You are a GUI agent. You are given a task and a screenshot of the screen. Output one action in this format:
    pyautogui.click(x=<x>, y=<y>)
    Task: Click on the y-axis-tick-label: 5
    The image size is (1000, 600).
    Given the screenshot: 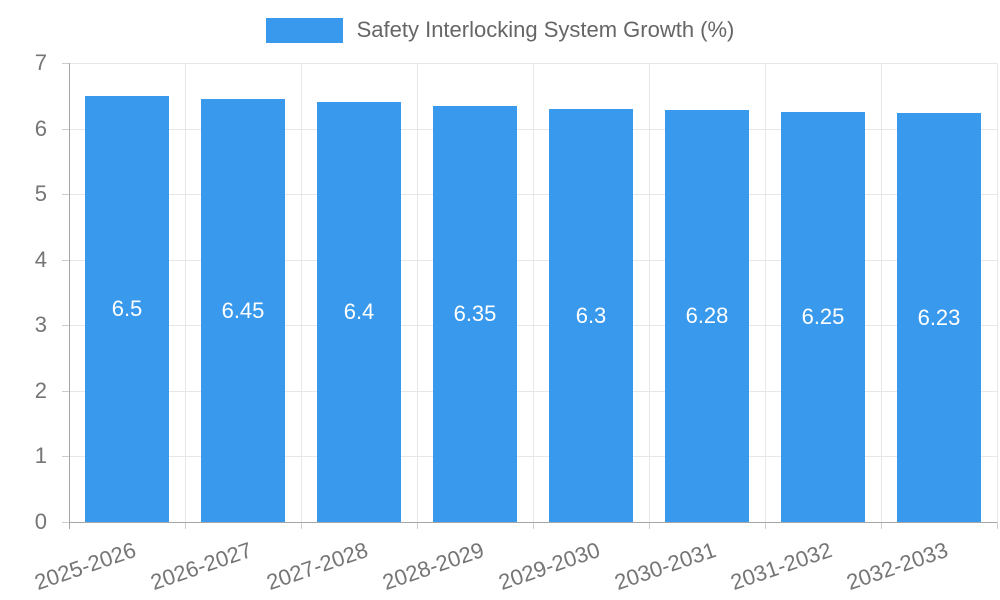 What is the action you would take?
    pyautogui.click(x=40, y=193)
    